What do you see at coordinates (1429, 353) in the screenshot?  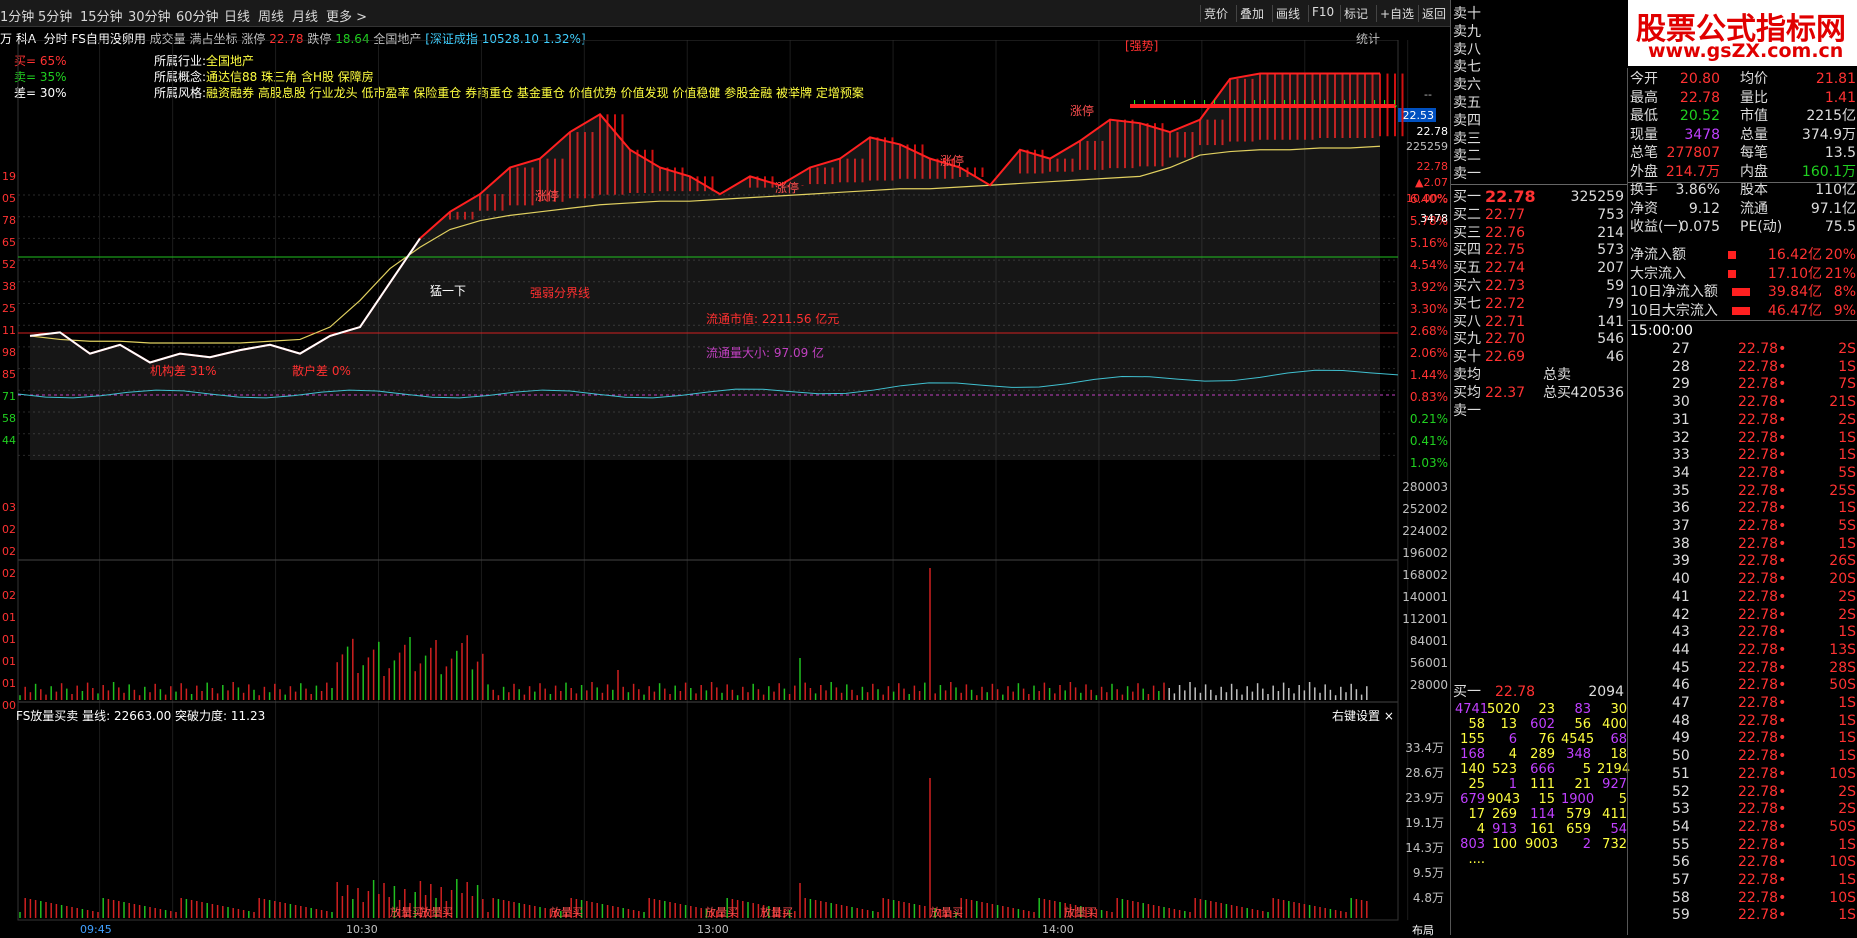 I see `price-axis-pct: 2.06%` at bounding box center [1429, 353].